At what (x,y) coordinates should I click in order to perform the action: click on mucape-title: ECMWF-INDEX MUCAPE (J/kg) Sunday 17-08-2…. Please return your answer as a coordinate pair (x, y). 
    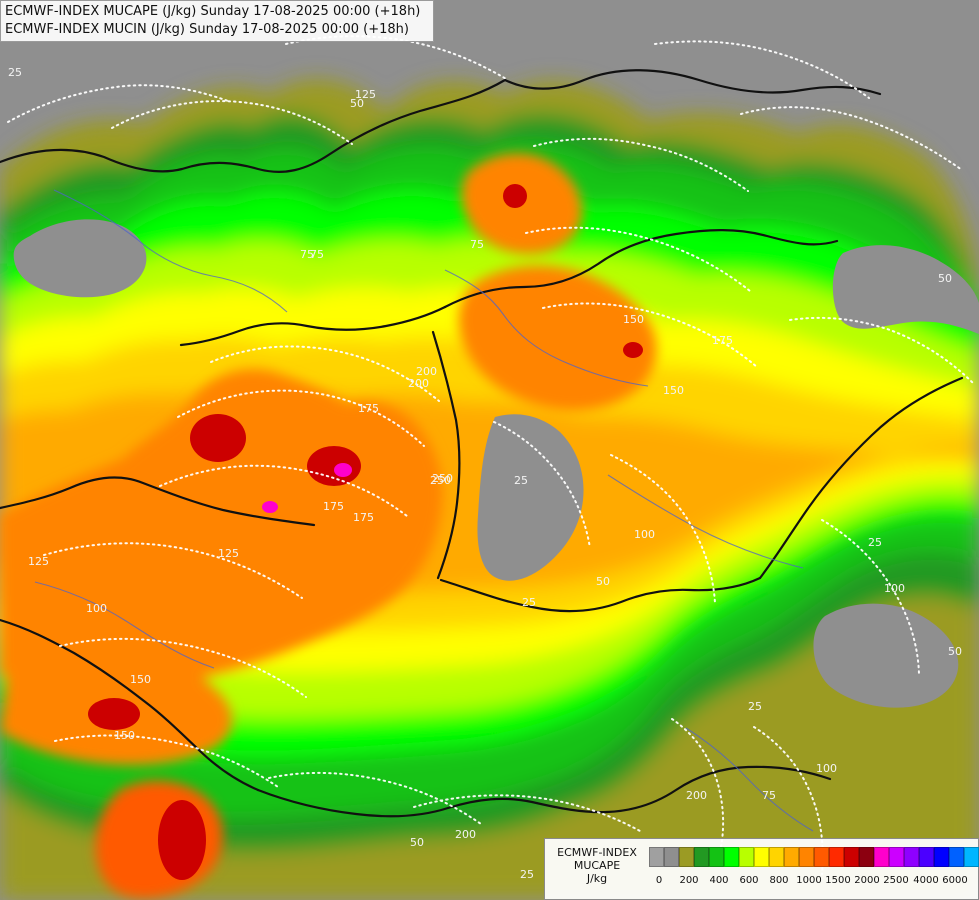
    Looking at the image, I should click on (213, 11).